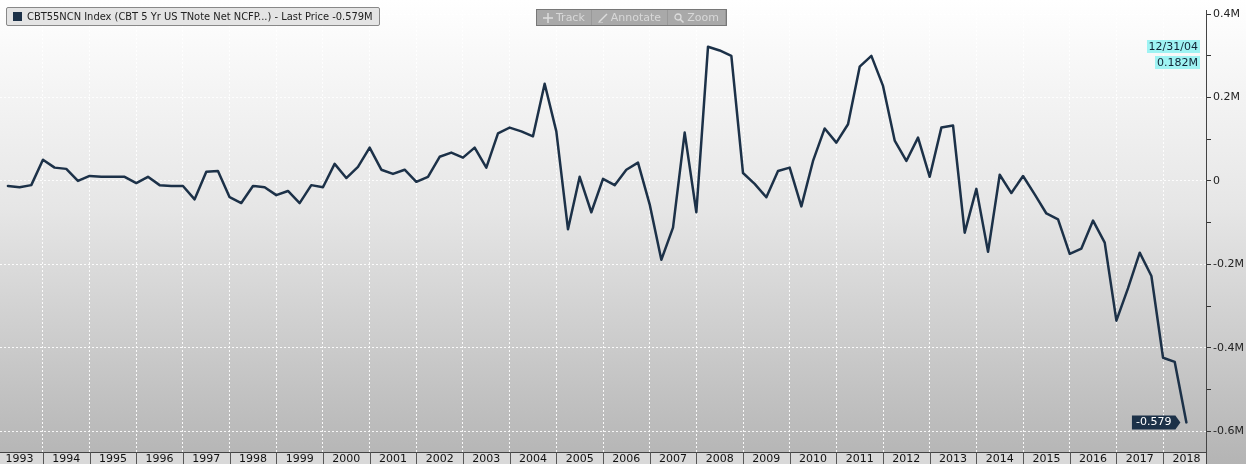 The height and width of the screenshot is (464, 1246). I want to click on legend-label: CBT55NCN Index (CBT 5 Yr US TNote Net NCFP...) - Last Price -0.579M, so click(200, 16).